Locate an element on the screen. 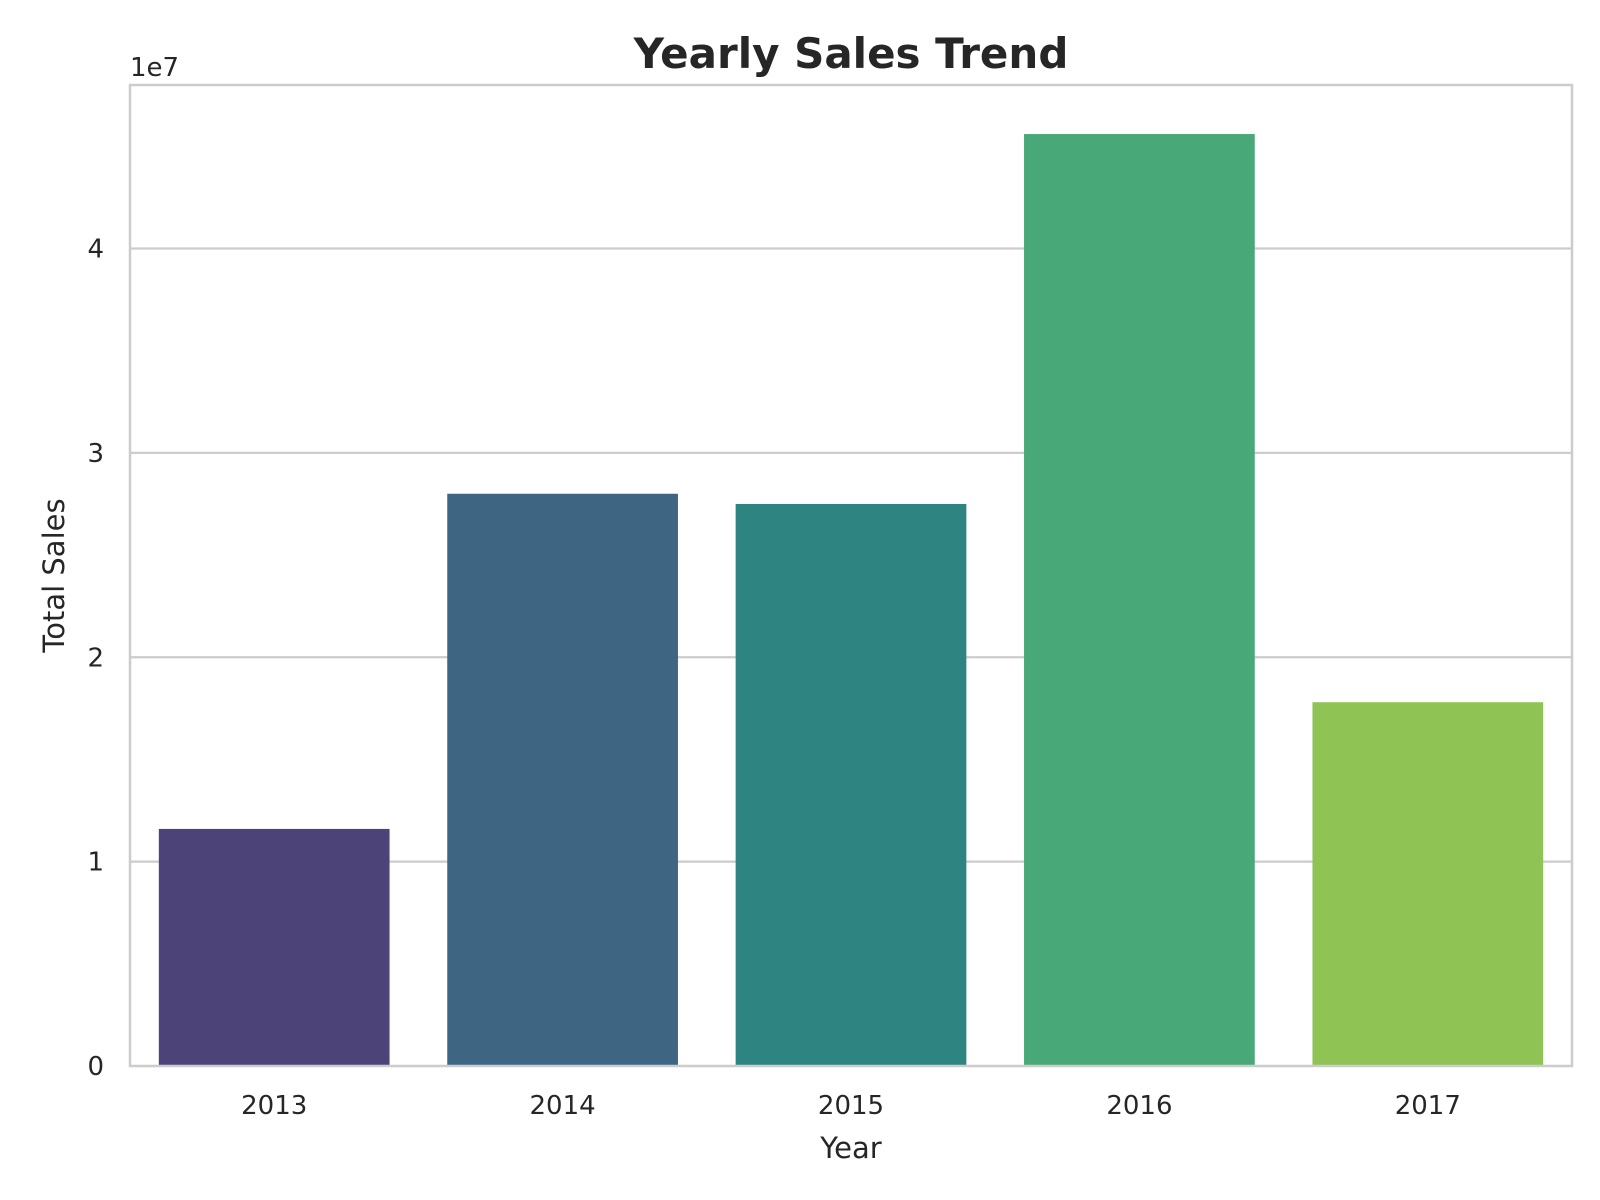 The image size is (1600, 1200). x-tick-label: 2015 is located at coordinates (851, 1106).